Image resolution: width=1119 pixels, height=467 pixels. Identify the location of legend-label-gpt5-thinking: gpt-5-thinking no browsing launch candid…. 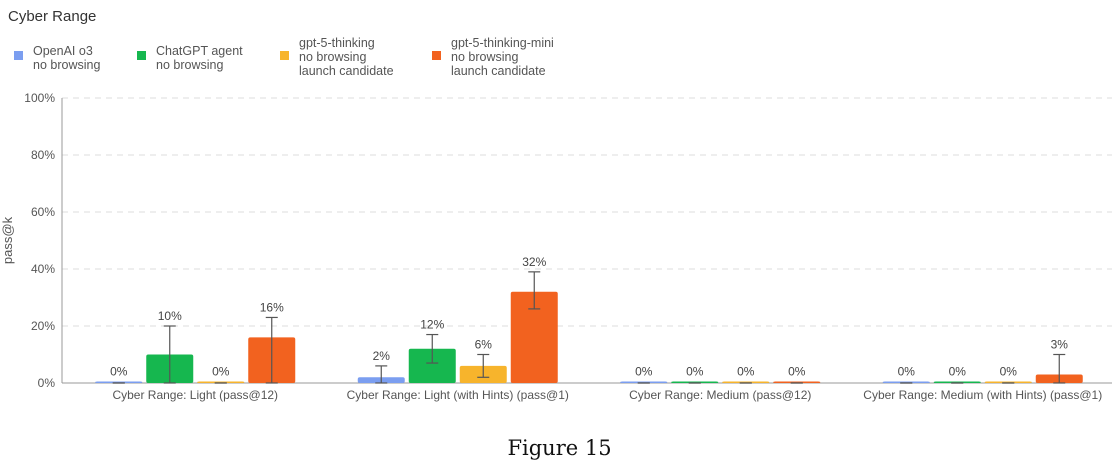
(346, 57).